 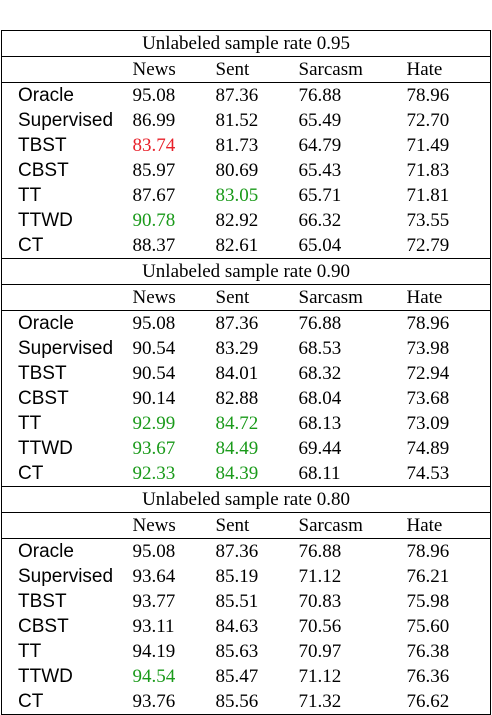 I want to click on score-cell: 66.32, so click(x=320, y=220).